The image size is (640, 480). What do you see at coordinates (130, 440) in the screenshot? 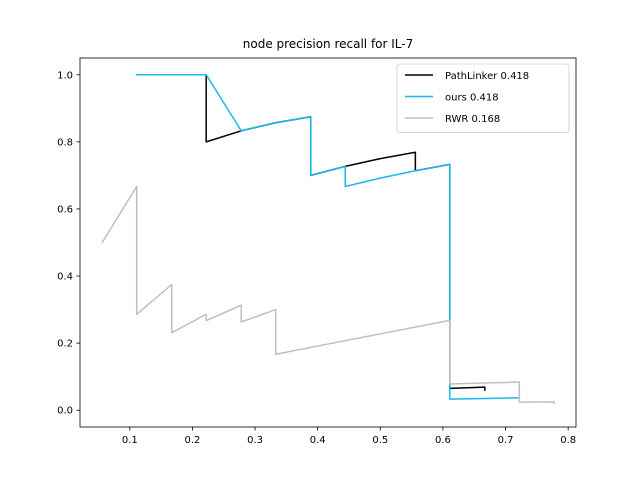
I see `x-tick-label: 0.1` at bounding box center [130, 440].